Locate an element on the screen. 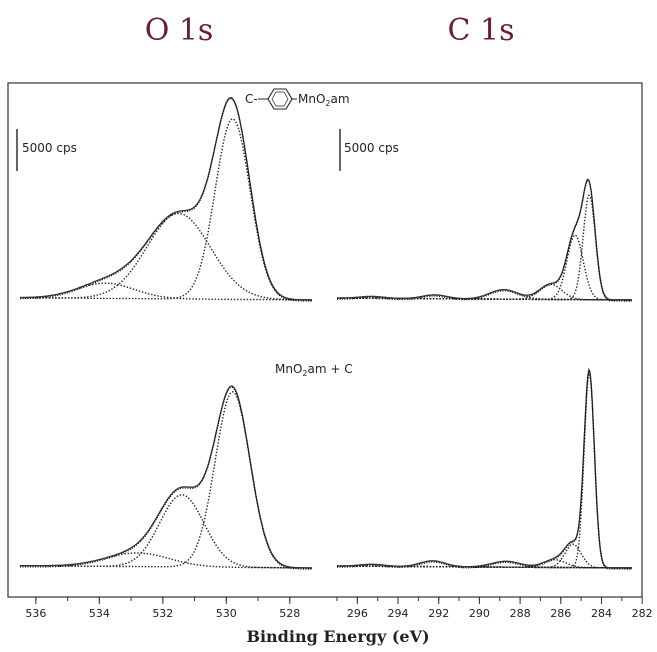 The image size is (657, 652). measured-c1s-sample1 is located at coordinates (484, 240).